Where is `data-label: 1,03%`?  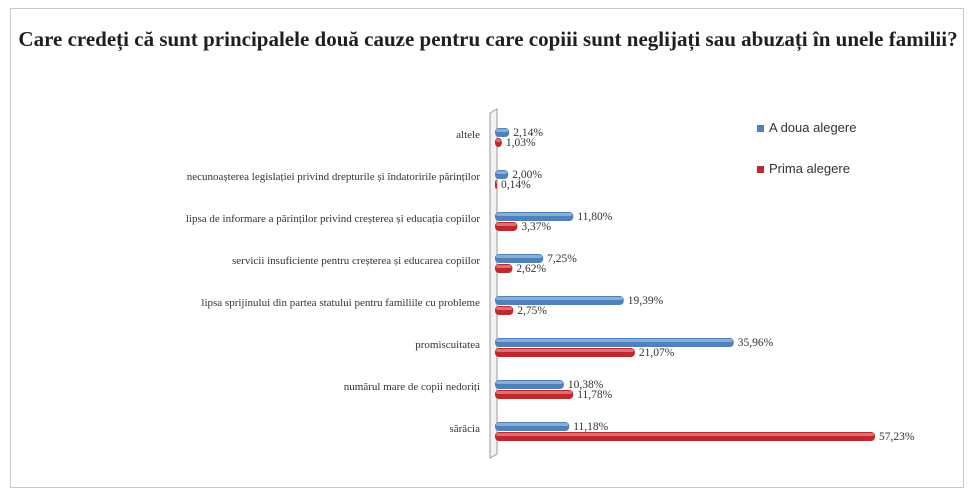 data-label: 1,03% is located at coordinates (521, 143).